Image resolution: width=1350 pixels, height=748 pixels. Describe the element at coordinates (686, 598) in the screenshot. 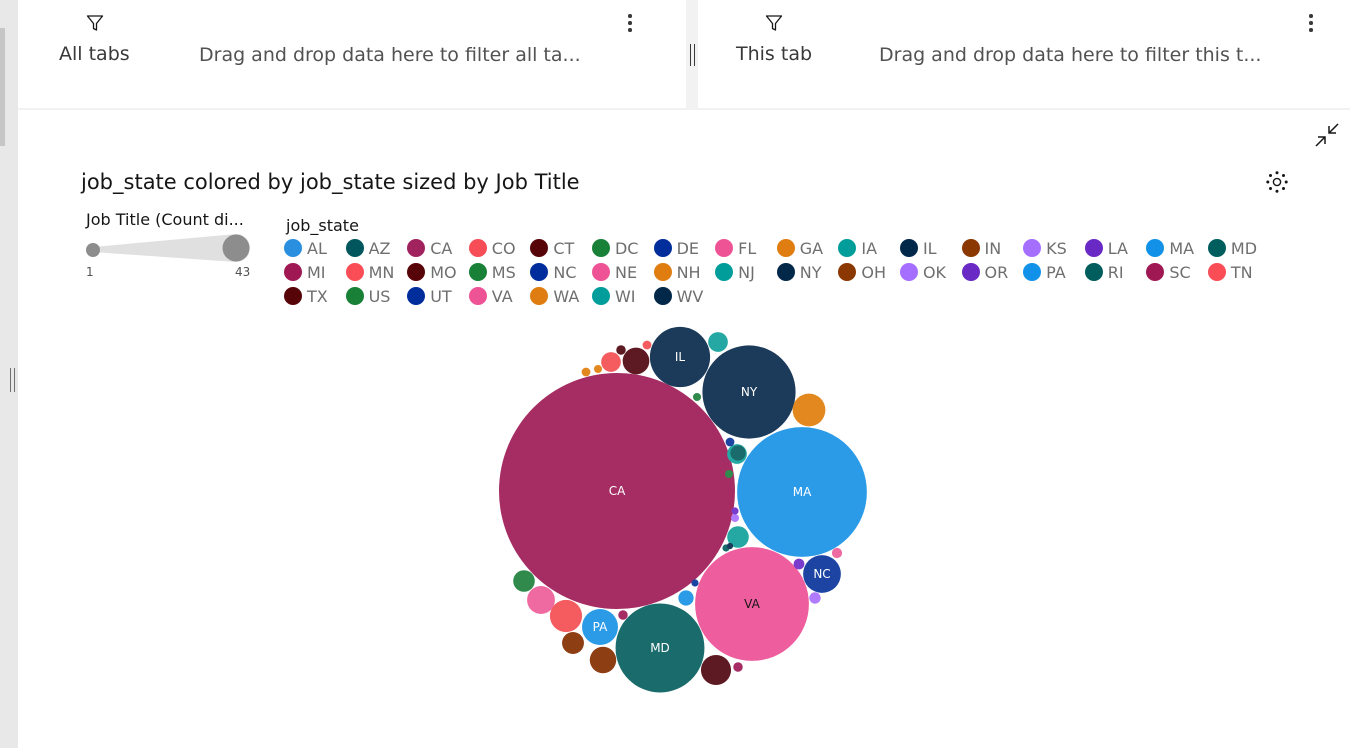

I see `bubble-al` at that location.